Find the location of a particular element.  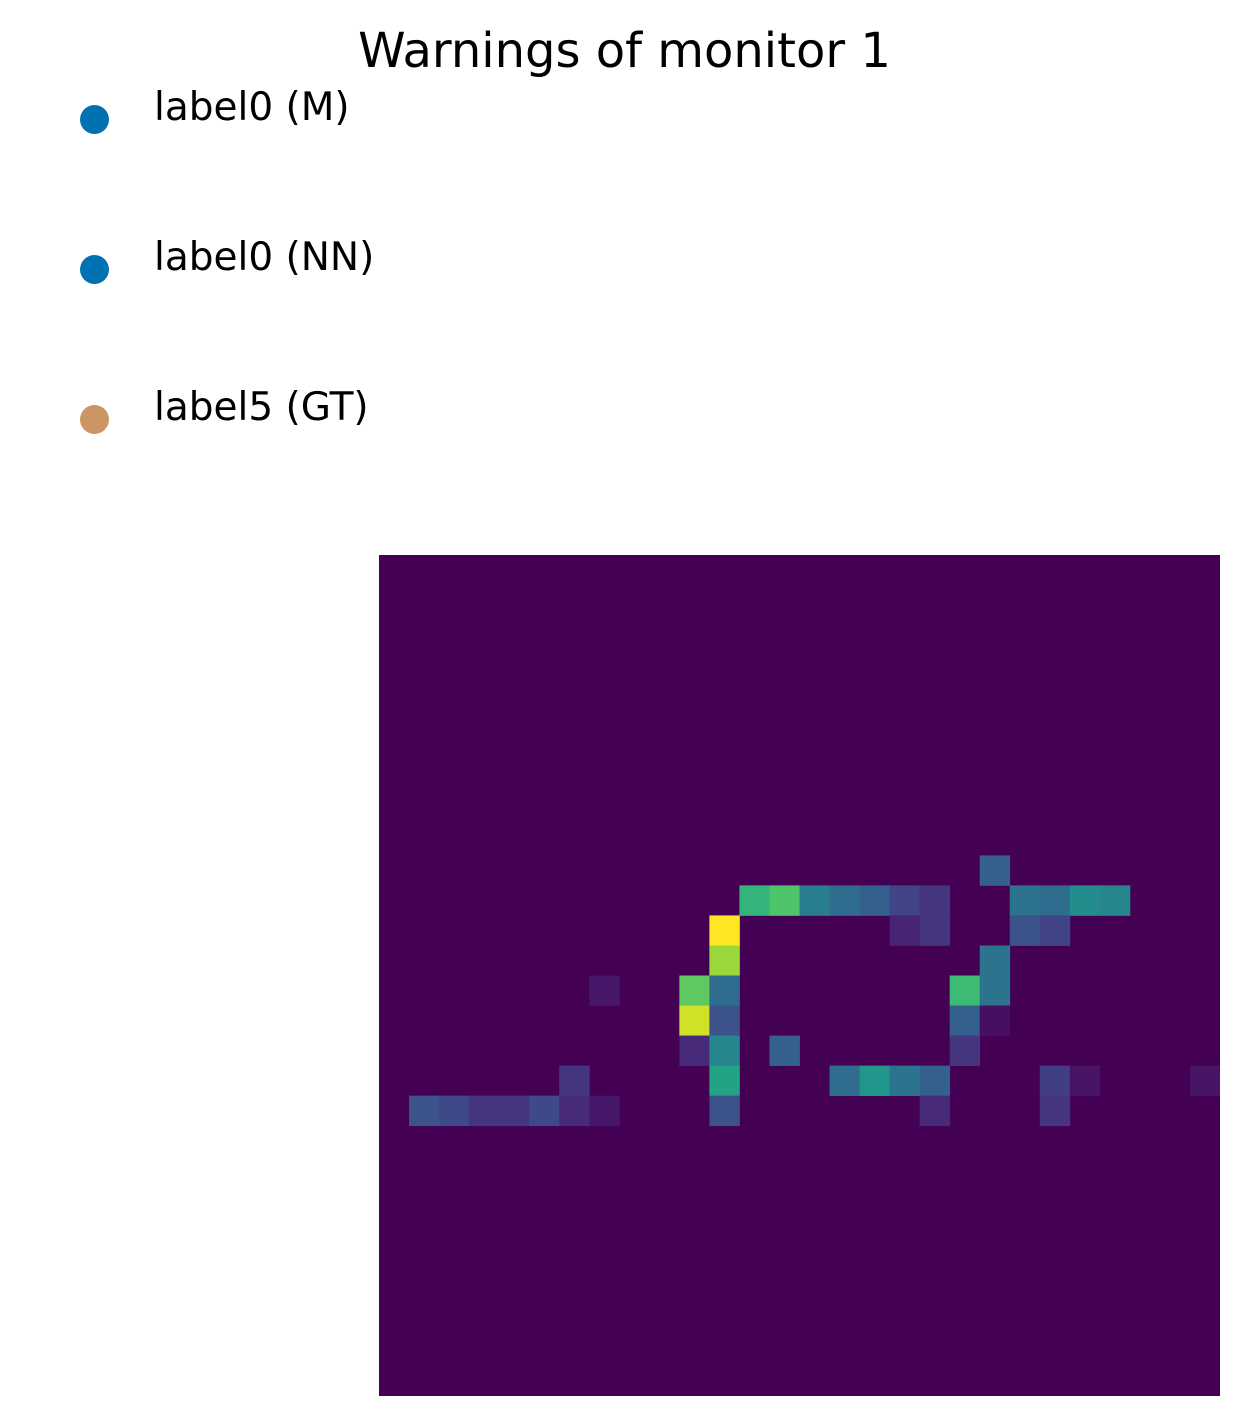

legend-label: label0 (M) is located at coordinates (252, 107).